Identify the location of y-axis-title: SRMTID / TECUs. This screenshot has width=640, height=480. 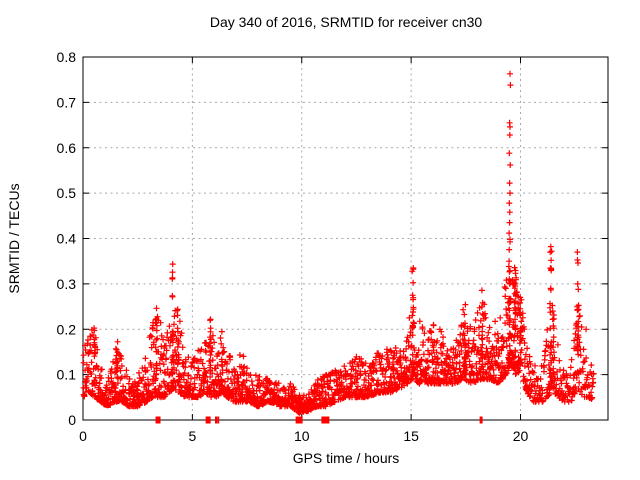
(14, 238).